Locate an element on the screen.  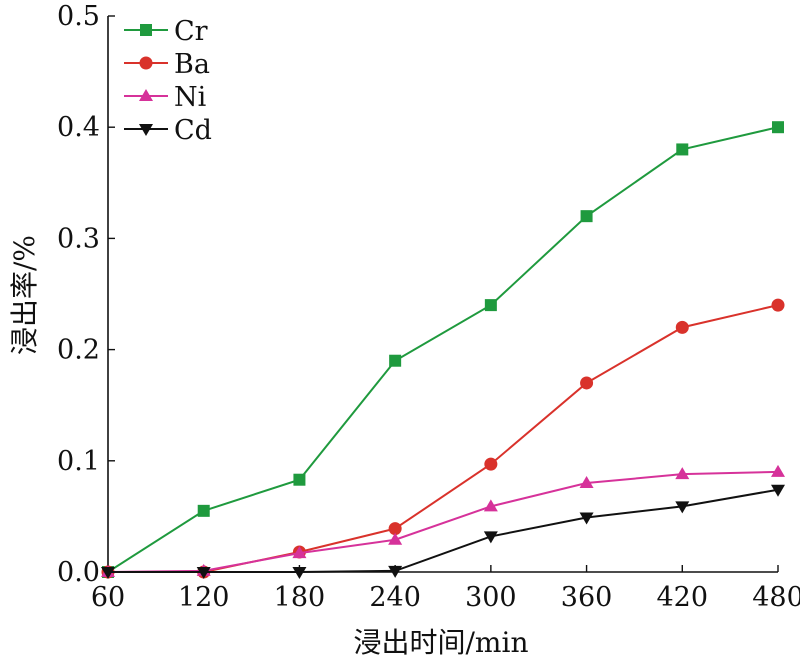
y-tick-label: 0.3 is located at coordinates (78, 238).